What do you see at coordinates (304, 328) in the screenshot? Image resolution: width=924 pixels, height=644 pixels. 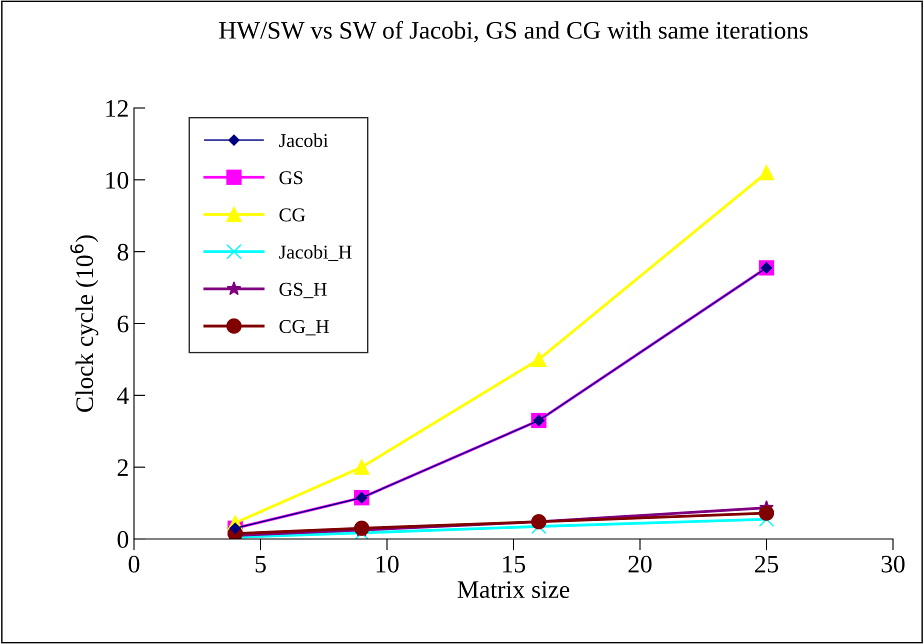 I see `legend-label: CG_H` at bounding box center [304, 328].